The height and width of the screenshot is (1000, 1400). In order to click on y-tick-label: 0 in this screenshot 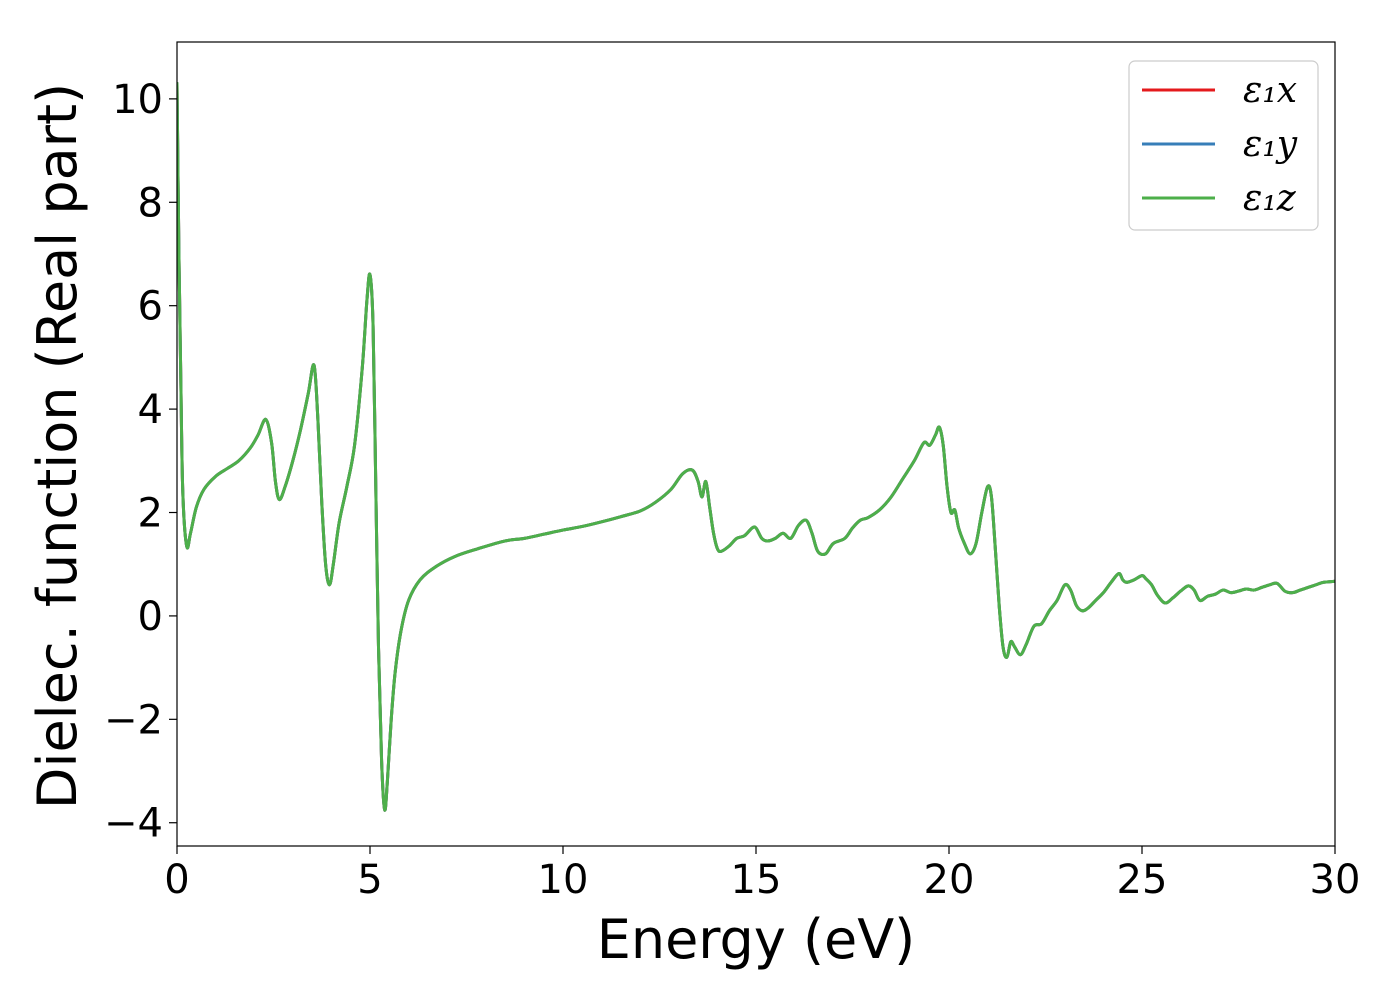, I will do `click(150, 617)`.